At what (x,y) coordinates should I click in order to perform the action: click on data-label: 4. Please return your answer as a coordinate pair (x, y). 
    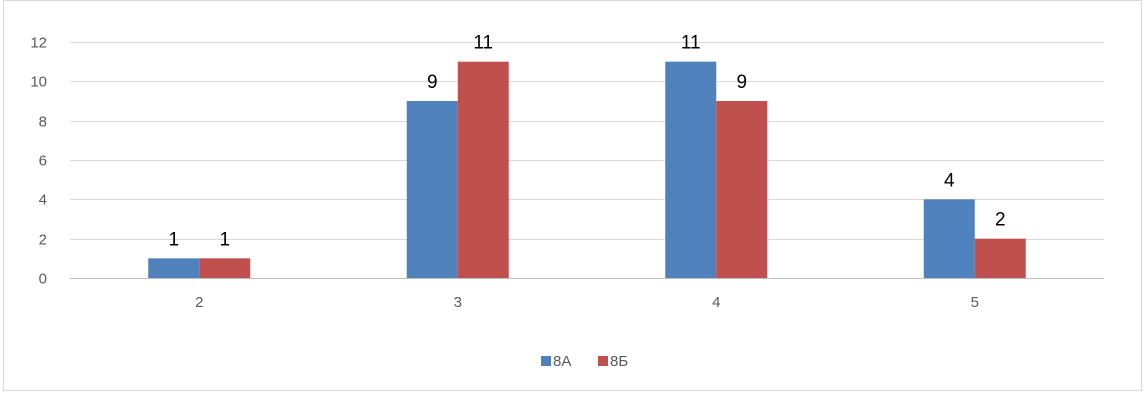
    Looking at the image, I should click on (949, 180).